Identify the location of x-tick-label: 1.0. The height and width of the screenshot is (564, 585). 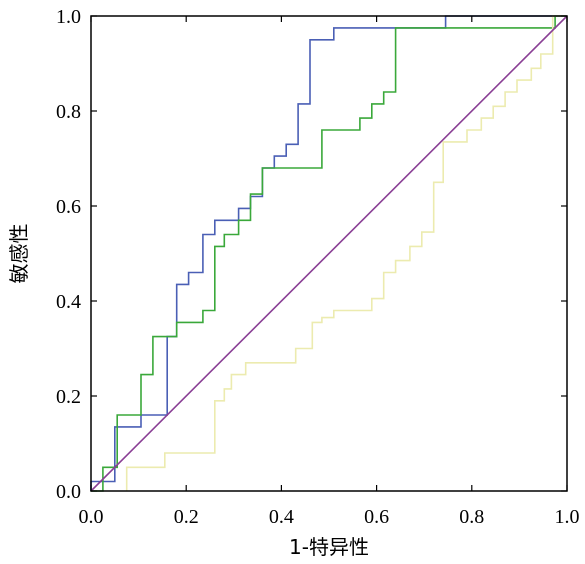
(567, 517).